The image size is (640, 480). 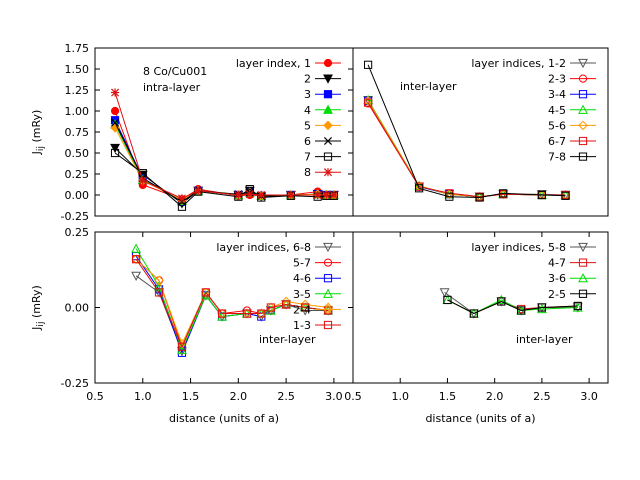 What do you see at coordinates (307, 79) in the screenshot?
I see `legend-label: 2` at bounding box center [307, 79].